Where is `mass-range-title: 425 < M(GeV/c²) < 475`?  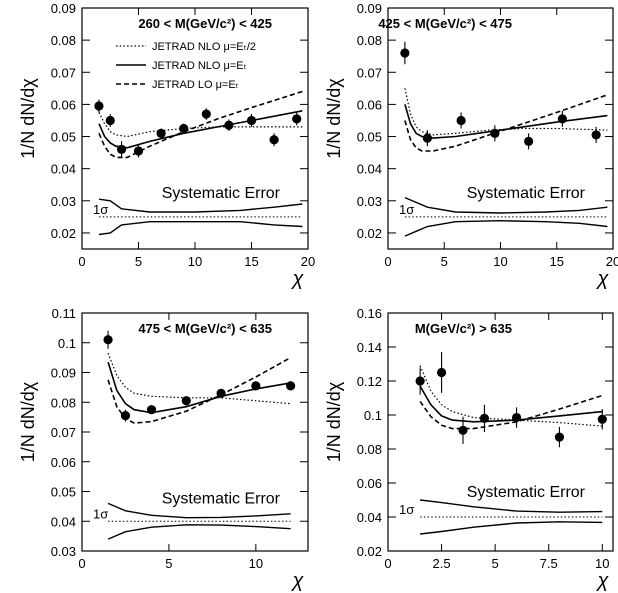 mass-range-title: 425 < M(GeV/c²) < 475 is located at coordinates (445, 23).